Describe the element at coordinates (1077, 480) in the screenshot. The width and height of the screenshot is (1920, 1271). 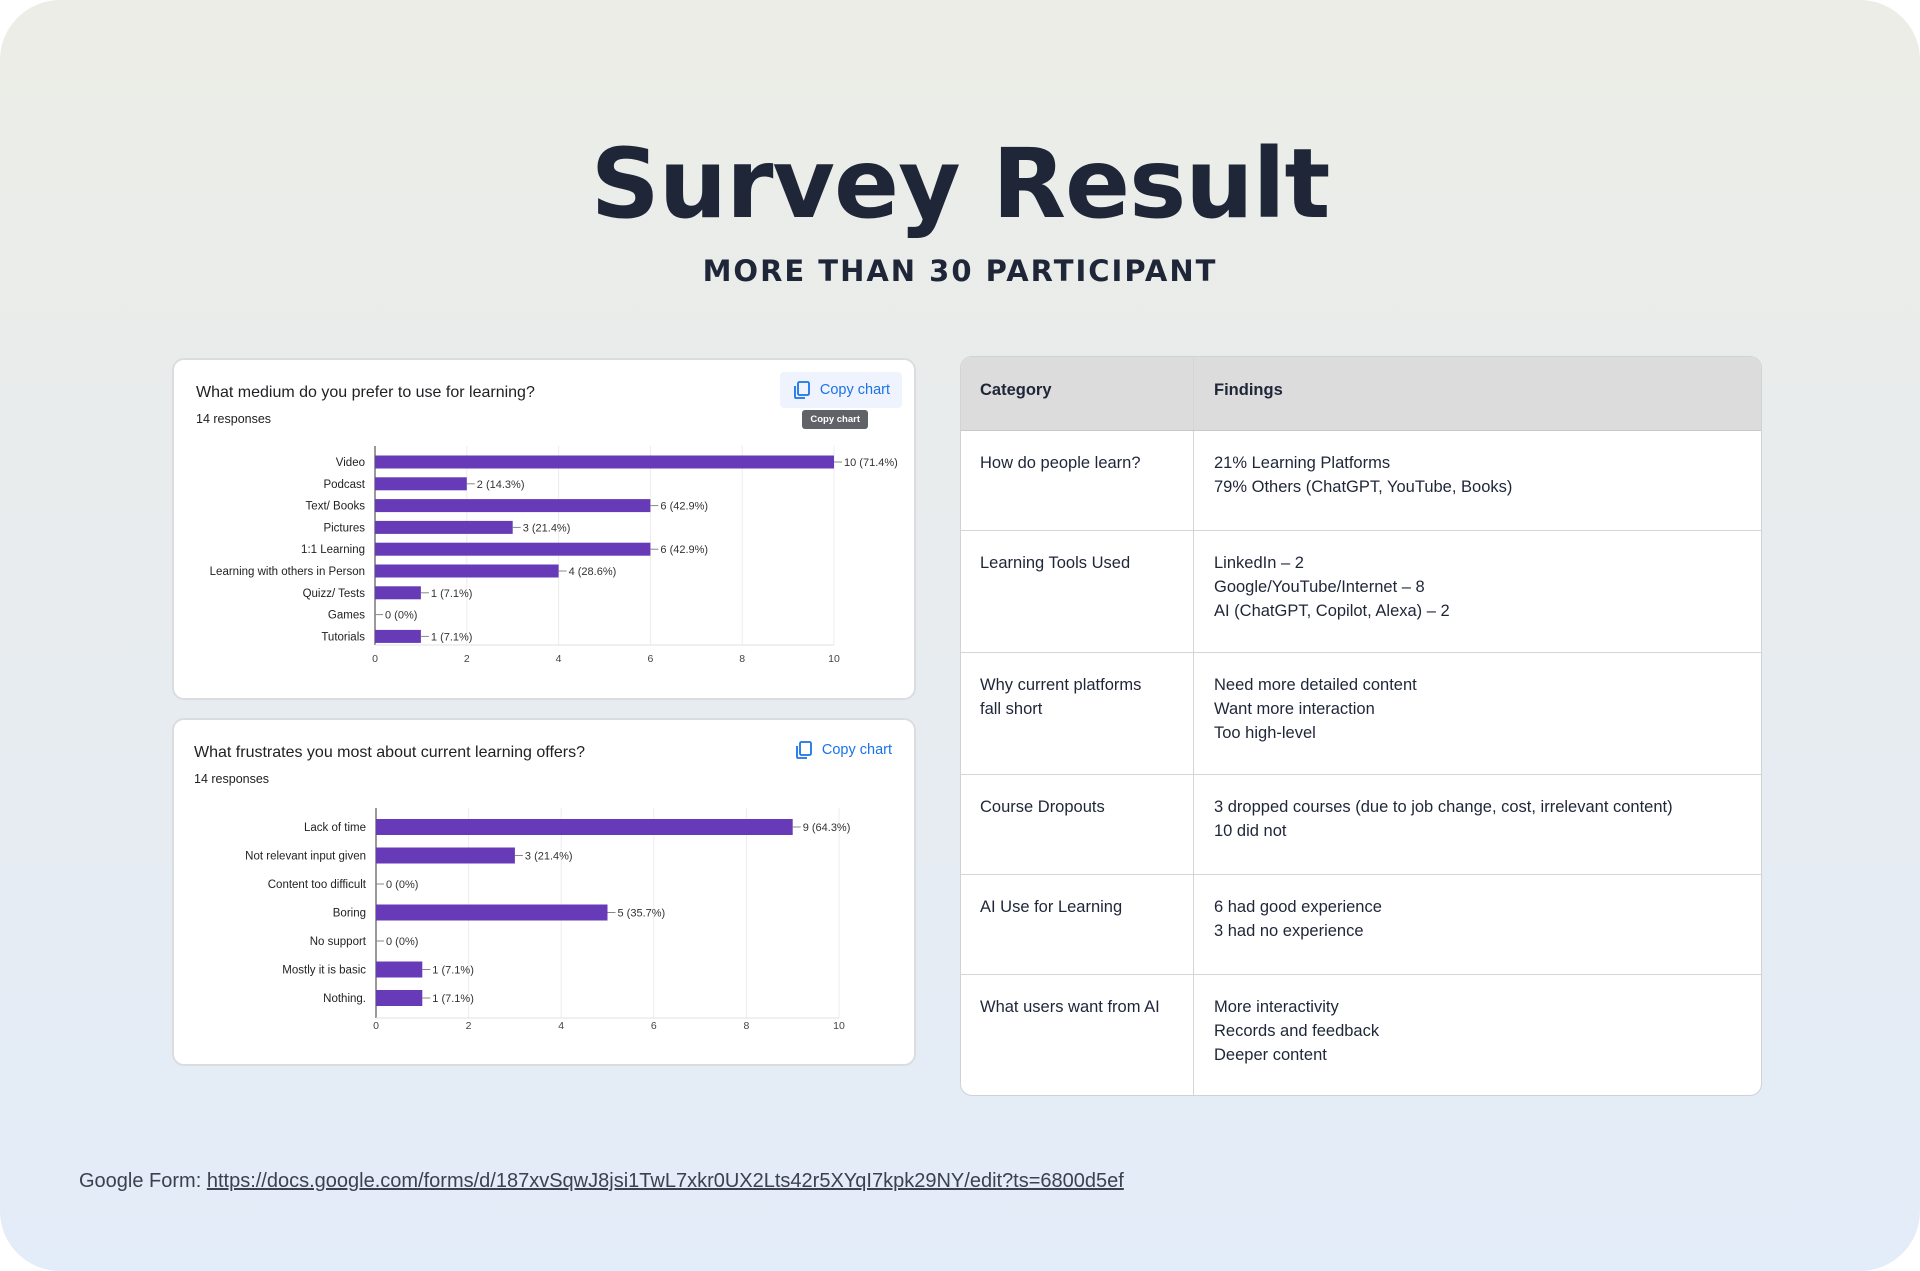
I see `category-cell: How do people learn?` at that location.